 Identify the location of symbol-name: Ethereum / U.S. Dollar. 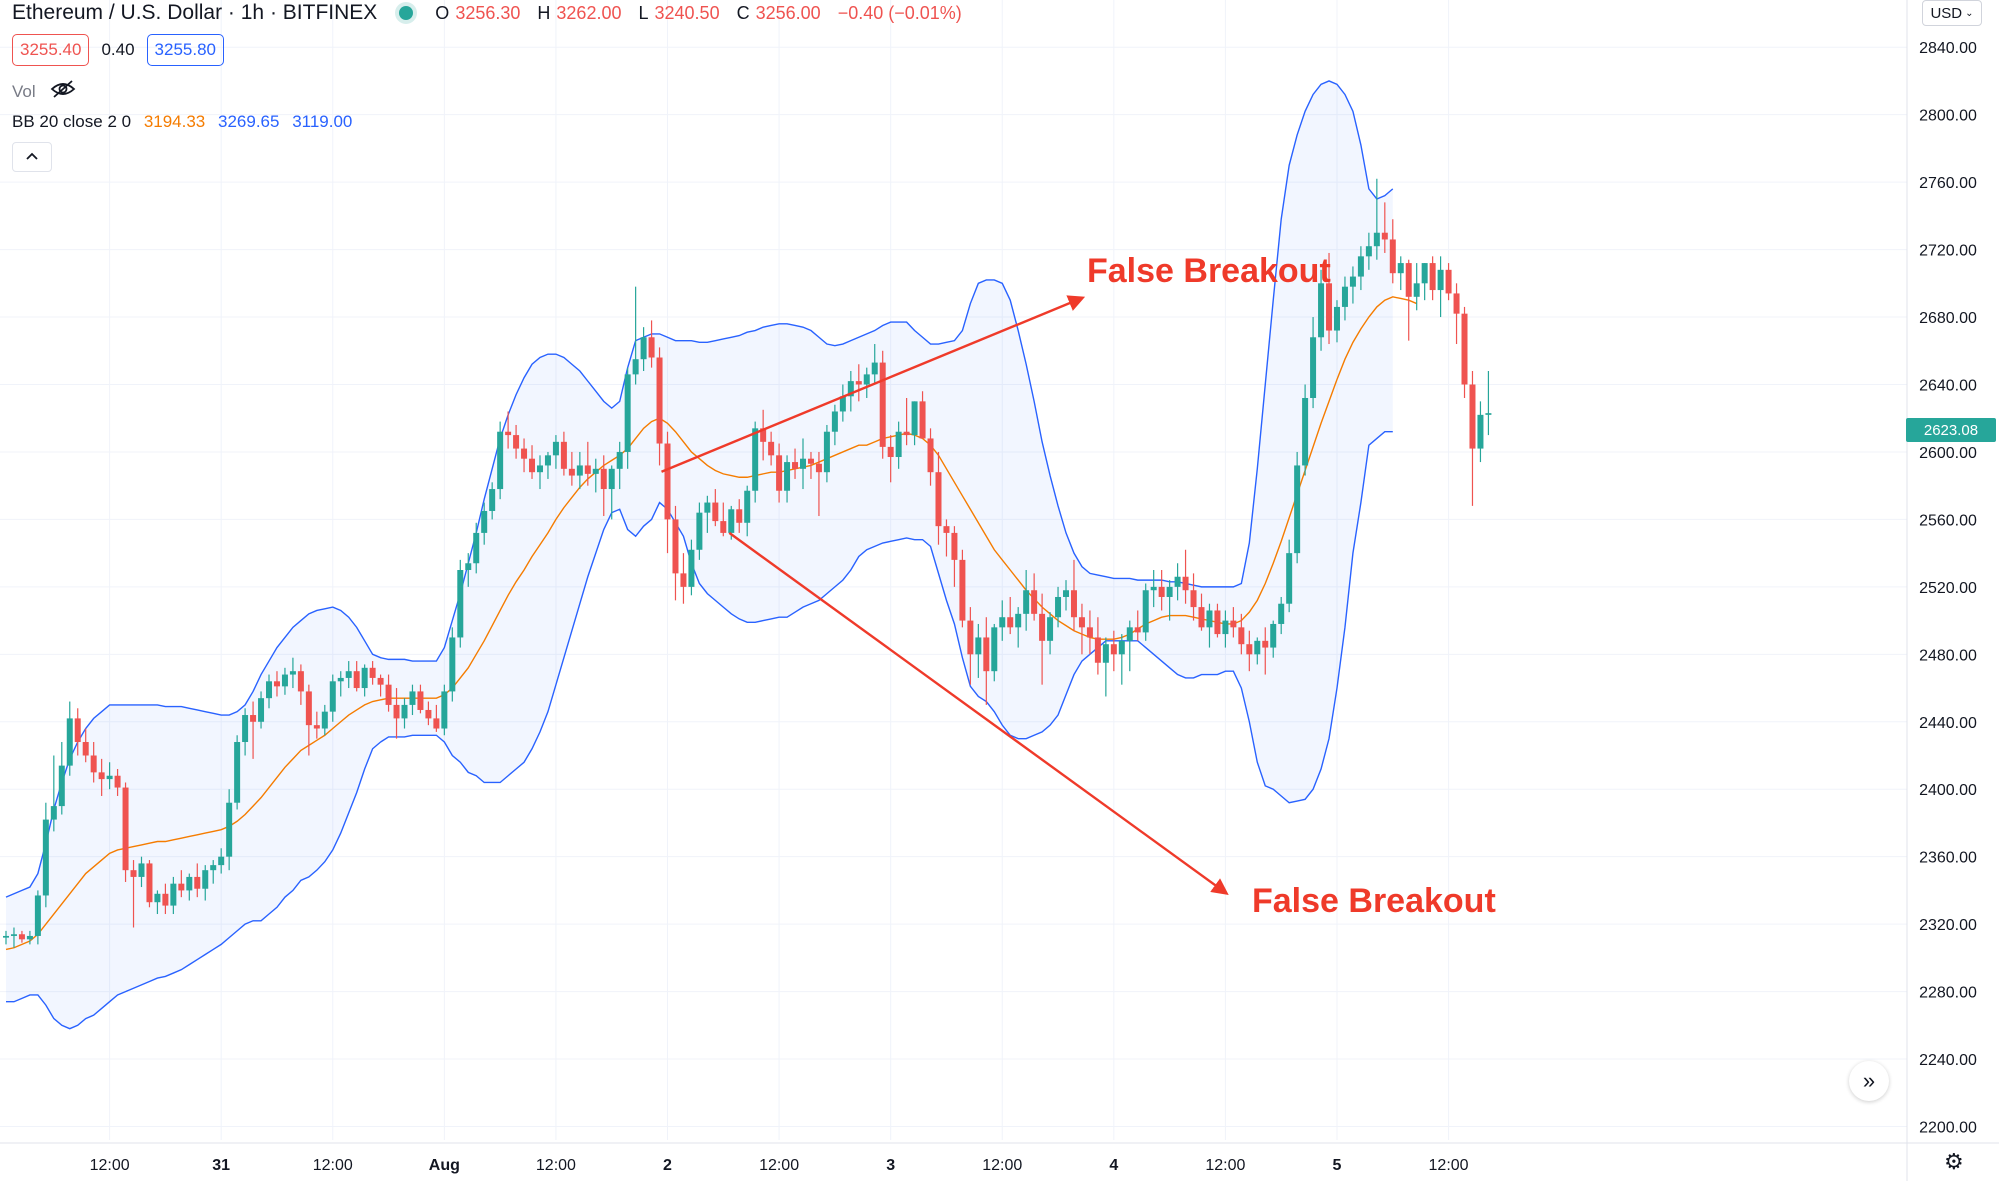
(117, 12).